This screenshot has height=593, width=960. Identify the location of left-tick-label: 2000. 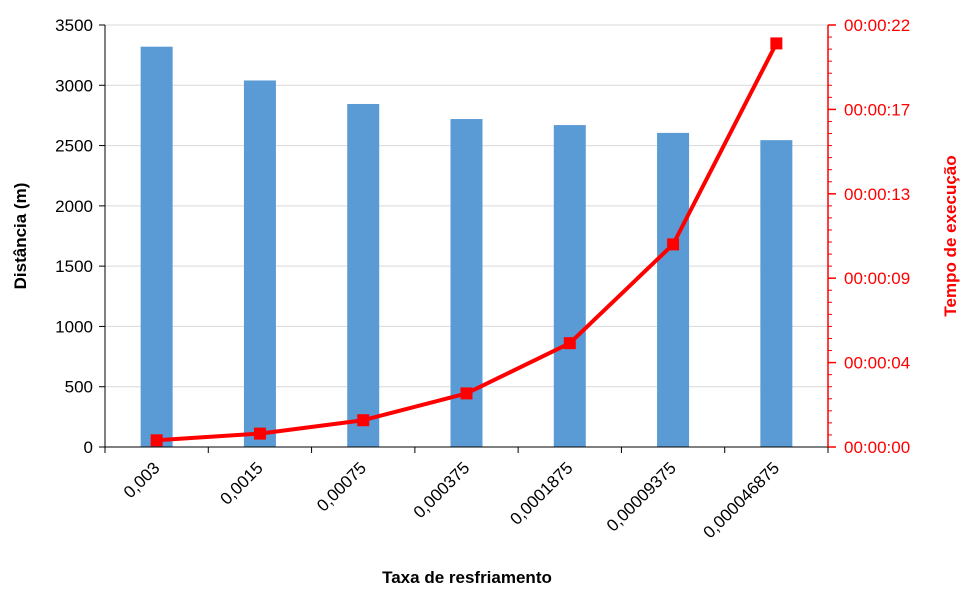
(74, 206).